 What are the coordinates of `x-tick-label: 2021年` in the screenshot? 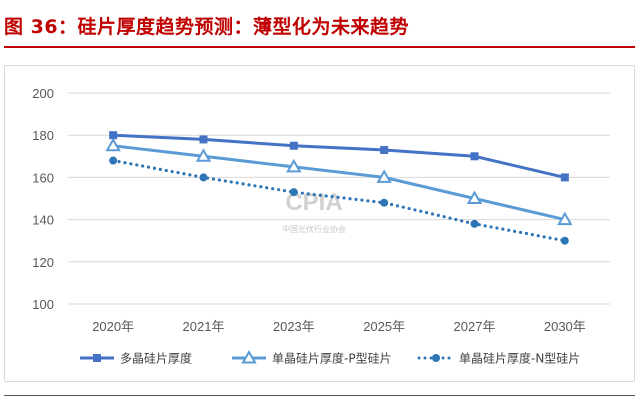 It's located at (204, 326).